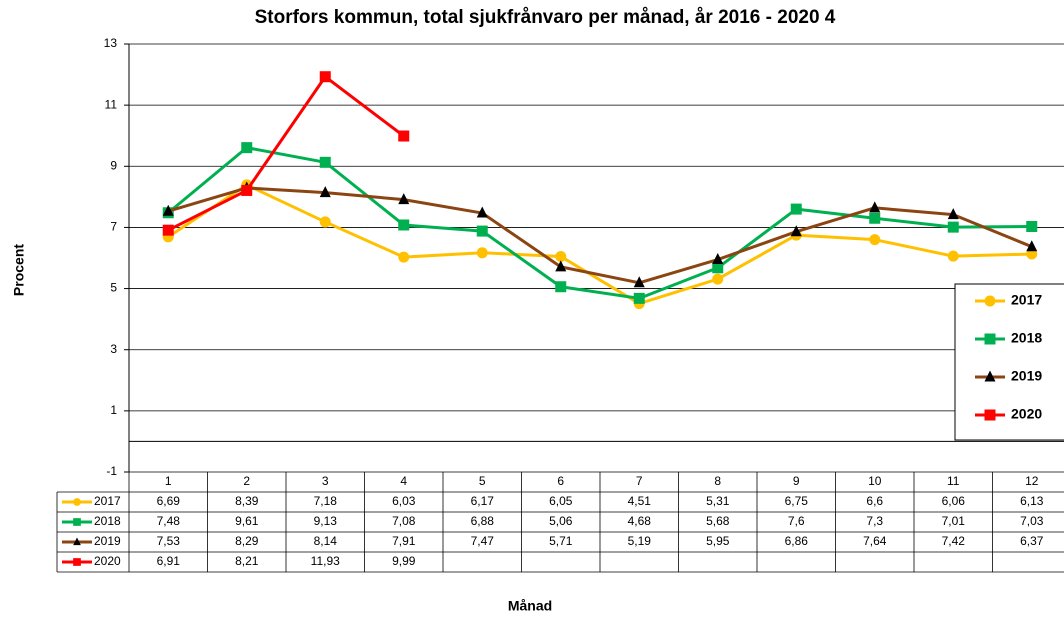 This screenshot has width=1064, height=619. I want to click on table-key-label: 2020, so click(107, 561).